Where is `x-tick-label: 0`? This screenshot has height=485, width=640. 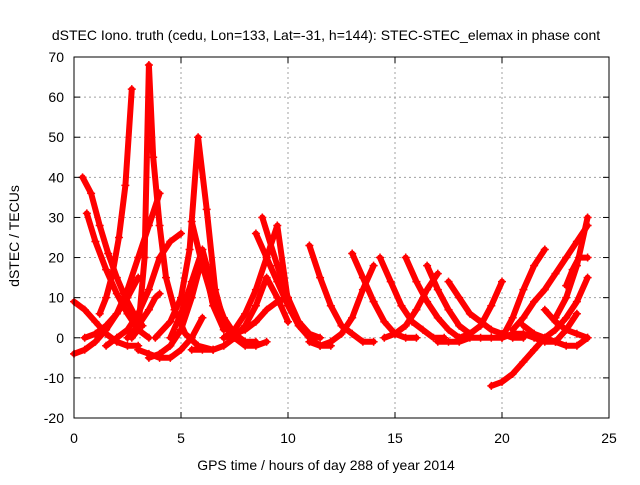 x-tick-label: 0 is located at coordinates (74, 438).